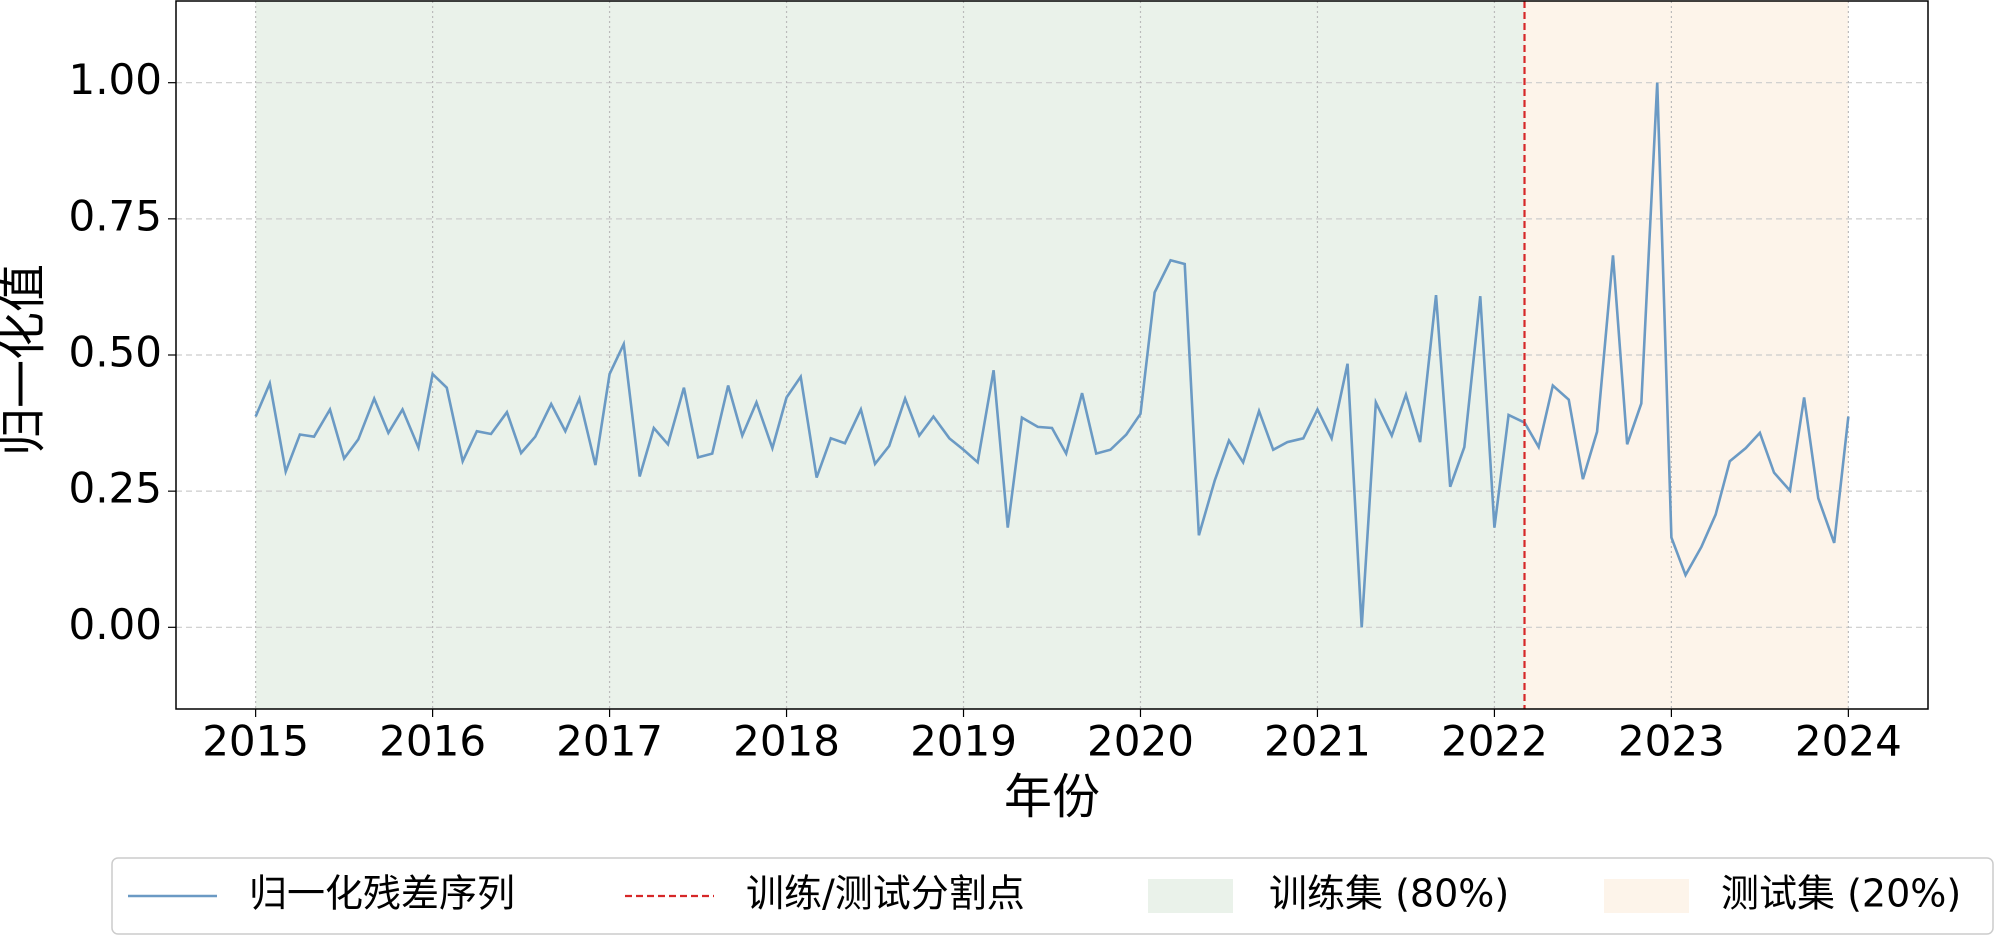  I want to click on y-tick-label: 0.25, so click(115, 488).